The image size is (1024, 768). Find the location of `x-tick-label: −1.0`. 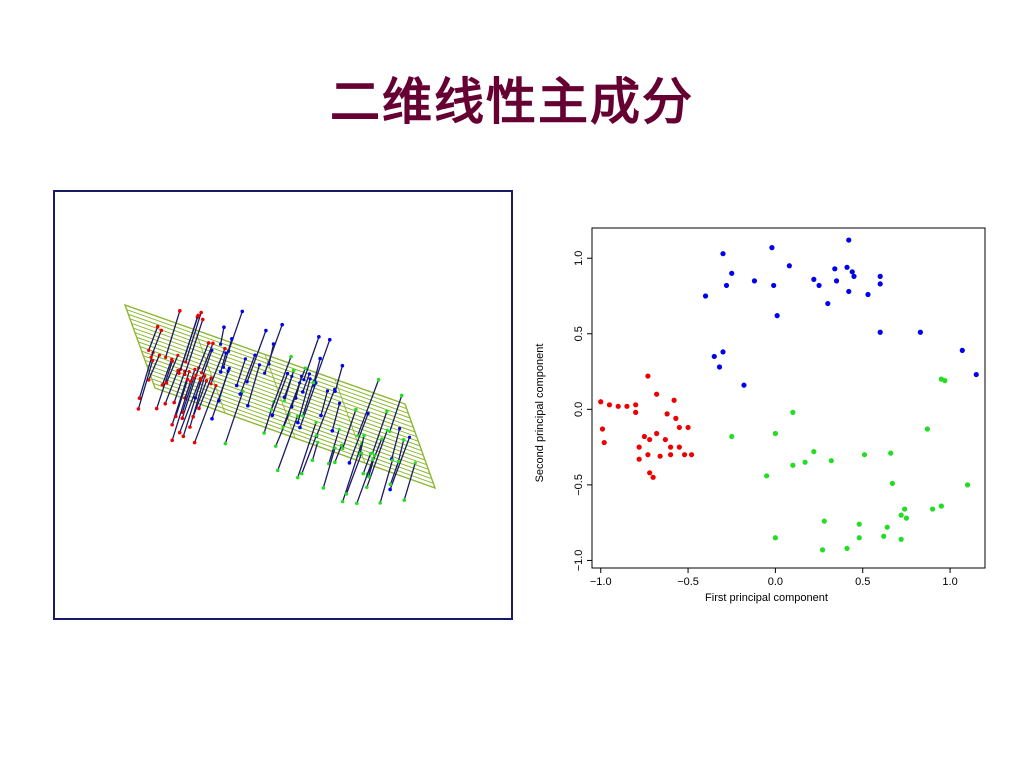

x-tick-label: −1.0 is located at coordinates (601, 582).